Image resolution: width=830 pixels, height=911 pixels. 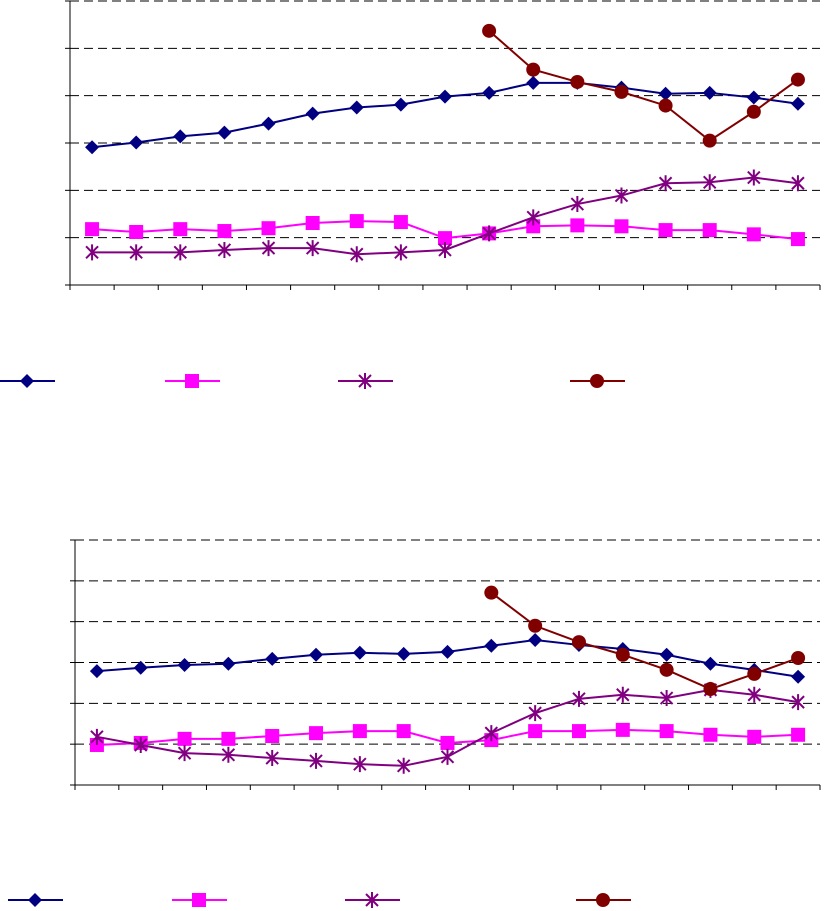 I want to click on series-line, so click(x=644, y=641).